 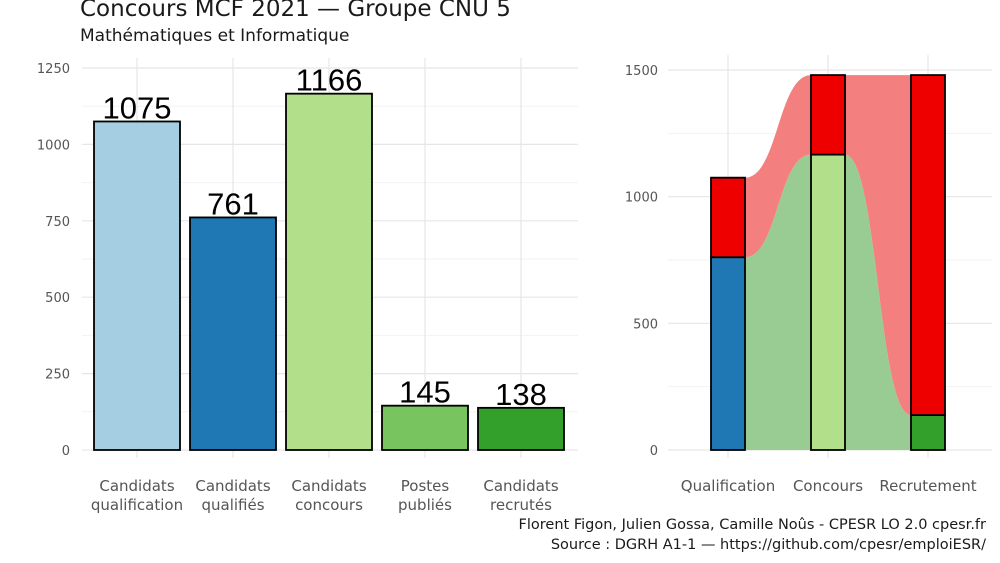 What do you see at coordinates (521, 505) in the screenshot?
I see `x-tick-label: recrutés` at bounding box center [521, 505].